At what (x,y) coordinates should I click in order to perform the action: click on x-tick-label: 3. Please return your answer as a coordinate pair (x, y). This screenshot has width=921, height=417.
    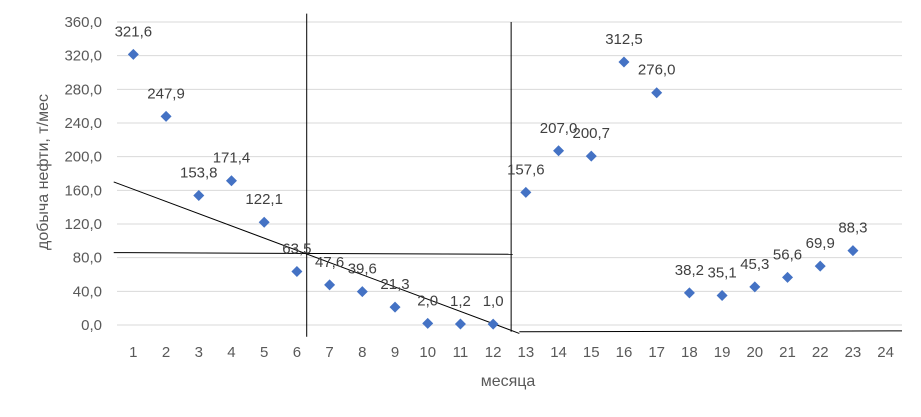
    Looking at the image, I should click on (199, 352).